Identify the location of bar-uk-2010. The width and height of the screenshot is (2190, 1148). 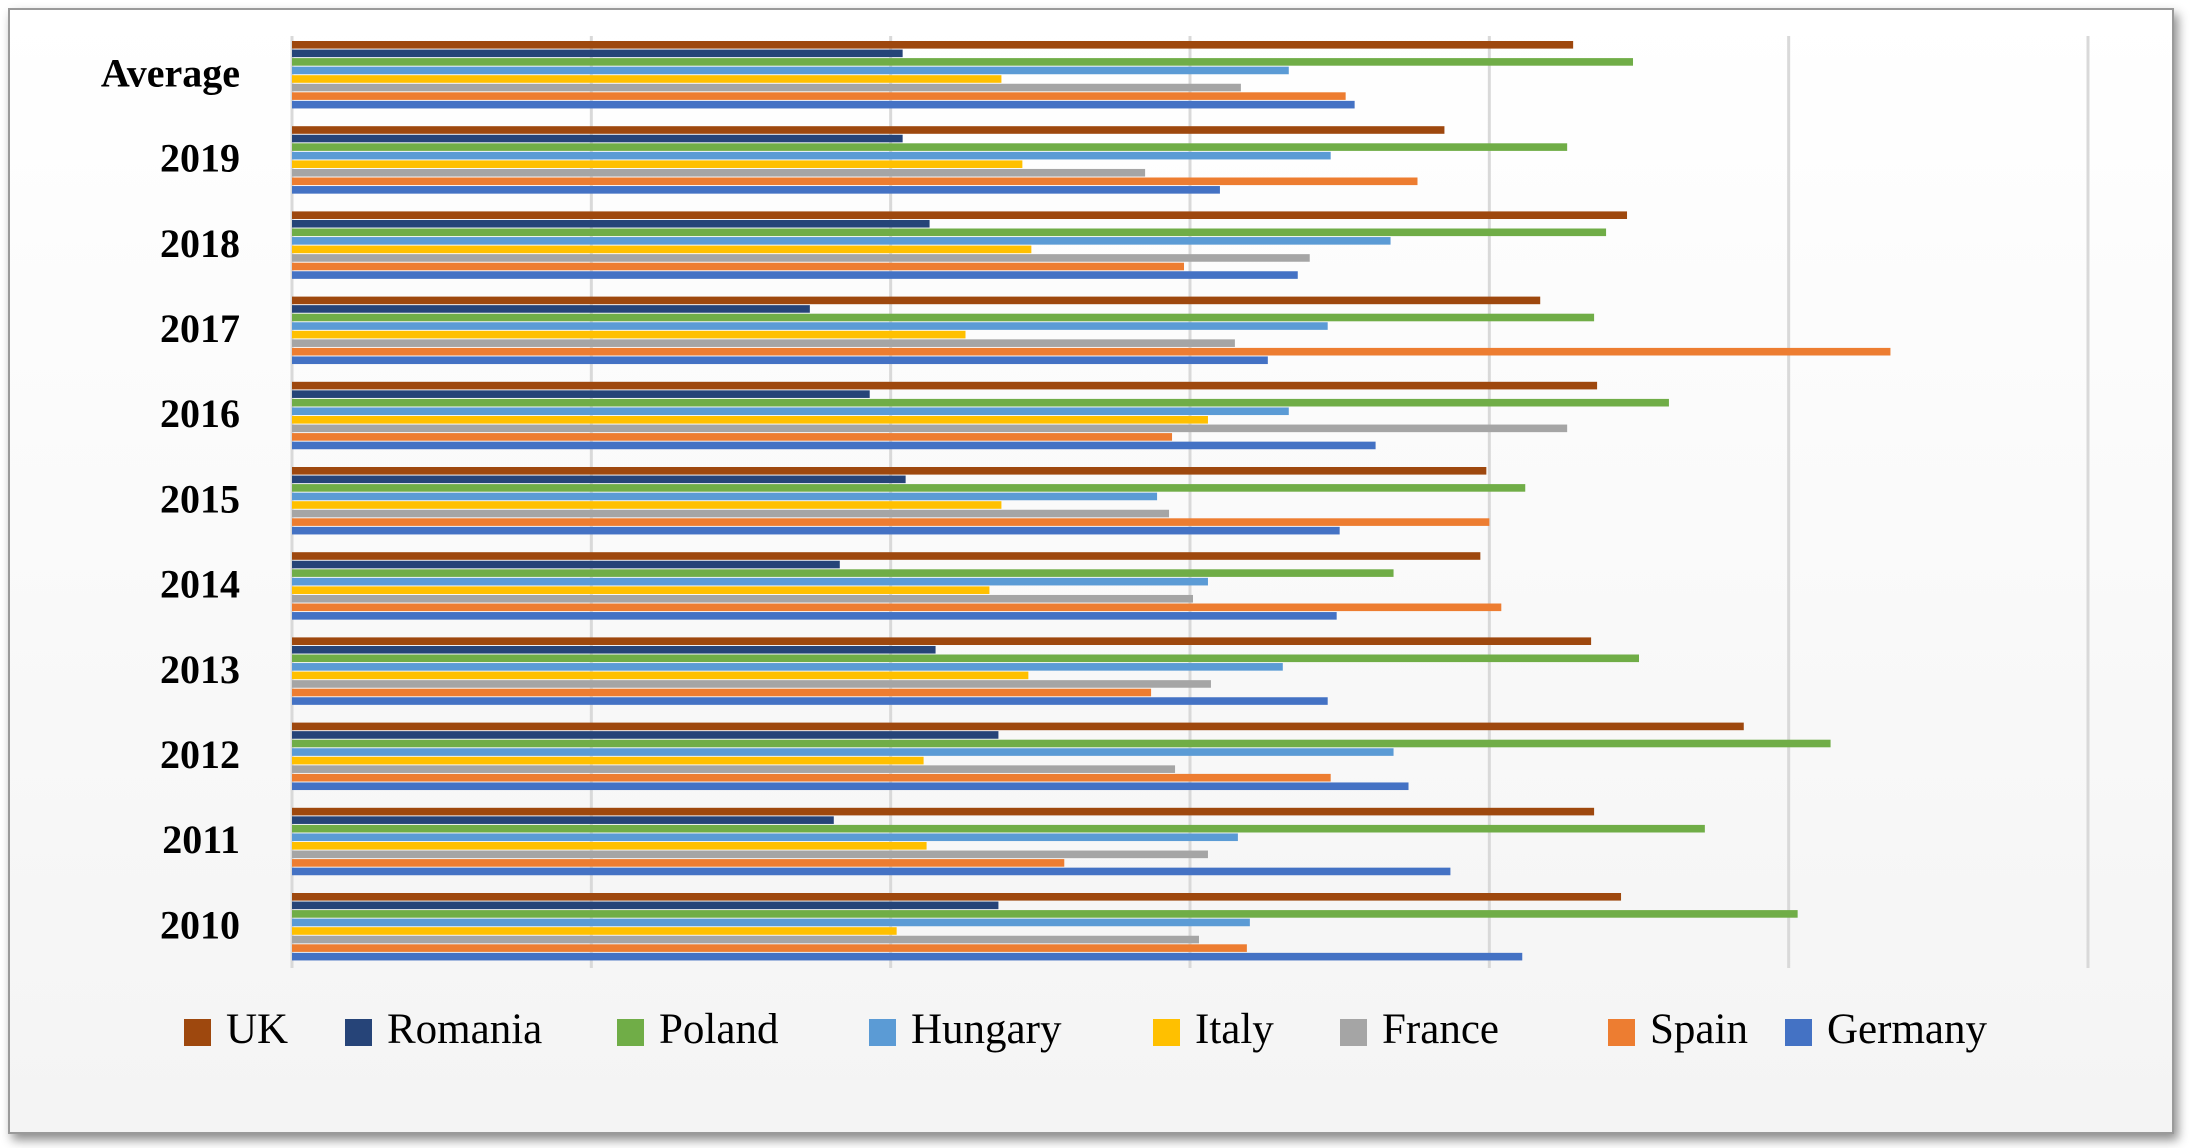
(957, 897).